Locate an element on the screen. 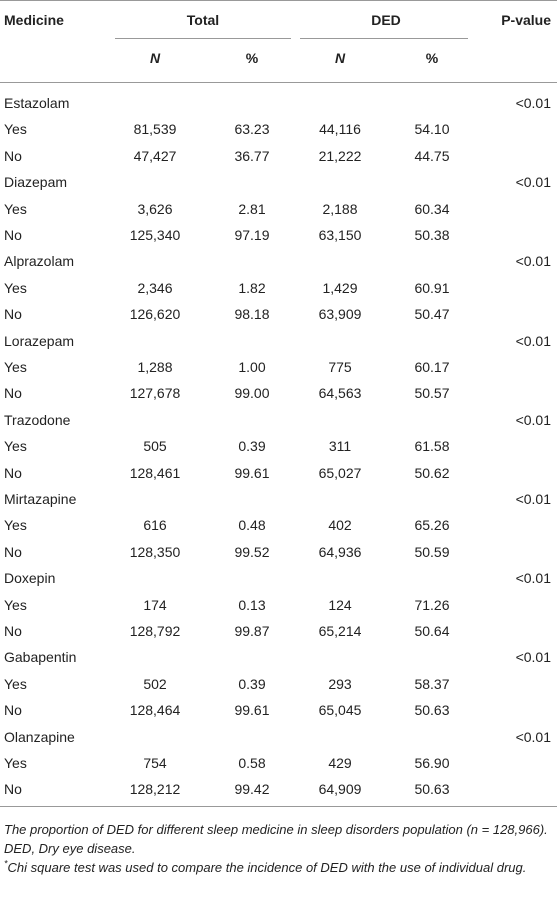 This screenshot has height=899, width=557. total-pct: 98.18 is located at coordinates (252, 314).